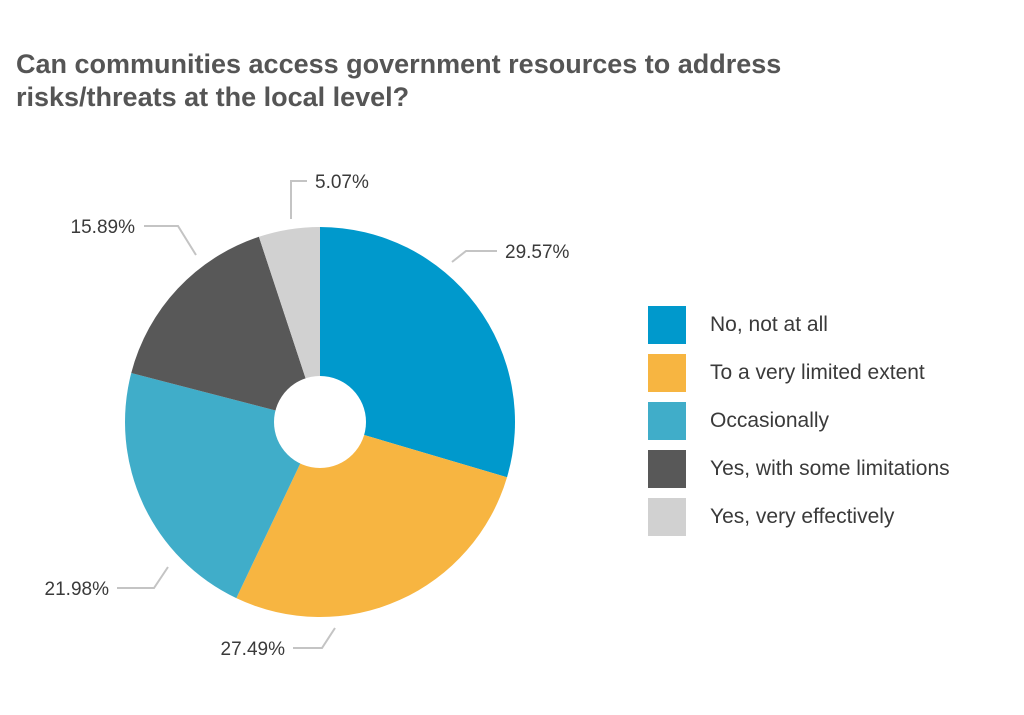 This screenshot has height=715, width=1024. What do you see at coordinates (769, 324) in the screenshot?
I see `legend-label: No, not at all` at bounding box center [769, 324].